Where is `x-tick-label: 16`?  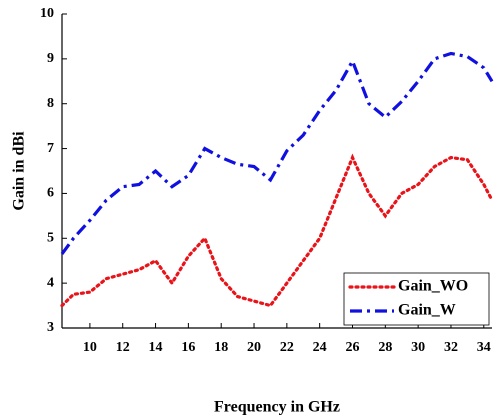
x-tick-label: 16 is located at coordinates (188, 347).